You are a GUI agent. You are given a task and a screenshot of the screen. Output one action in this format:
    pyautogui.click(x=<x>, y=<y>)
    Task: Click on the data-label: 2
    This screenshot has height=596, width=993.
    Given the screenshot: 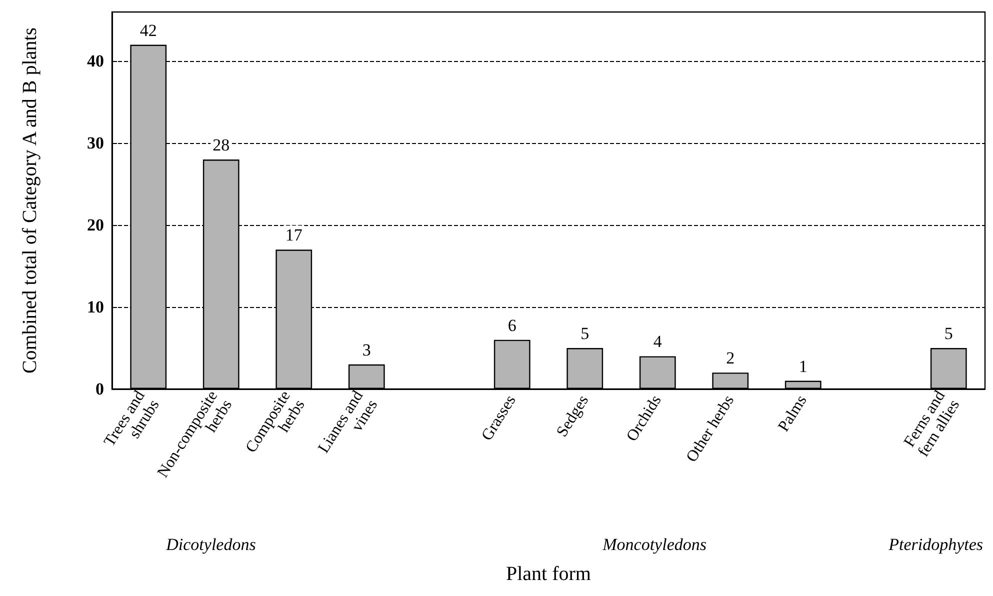 What is the action you would take?
    pyautogui.click(x=730, y=358)
    